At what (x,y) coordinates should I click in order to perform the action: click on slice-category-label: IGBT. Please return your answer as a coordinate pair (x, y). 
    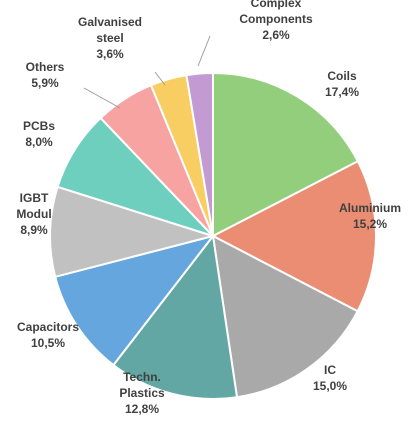
    Looking at the image, I should click on (34, 198).